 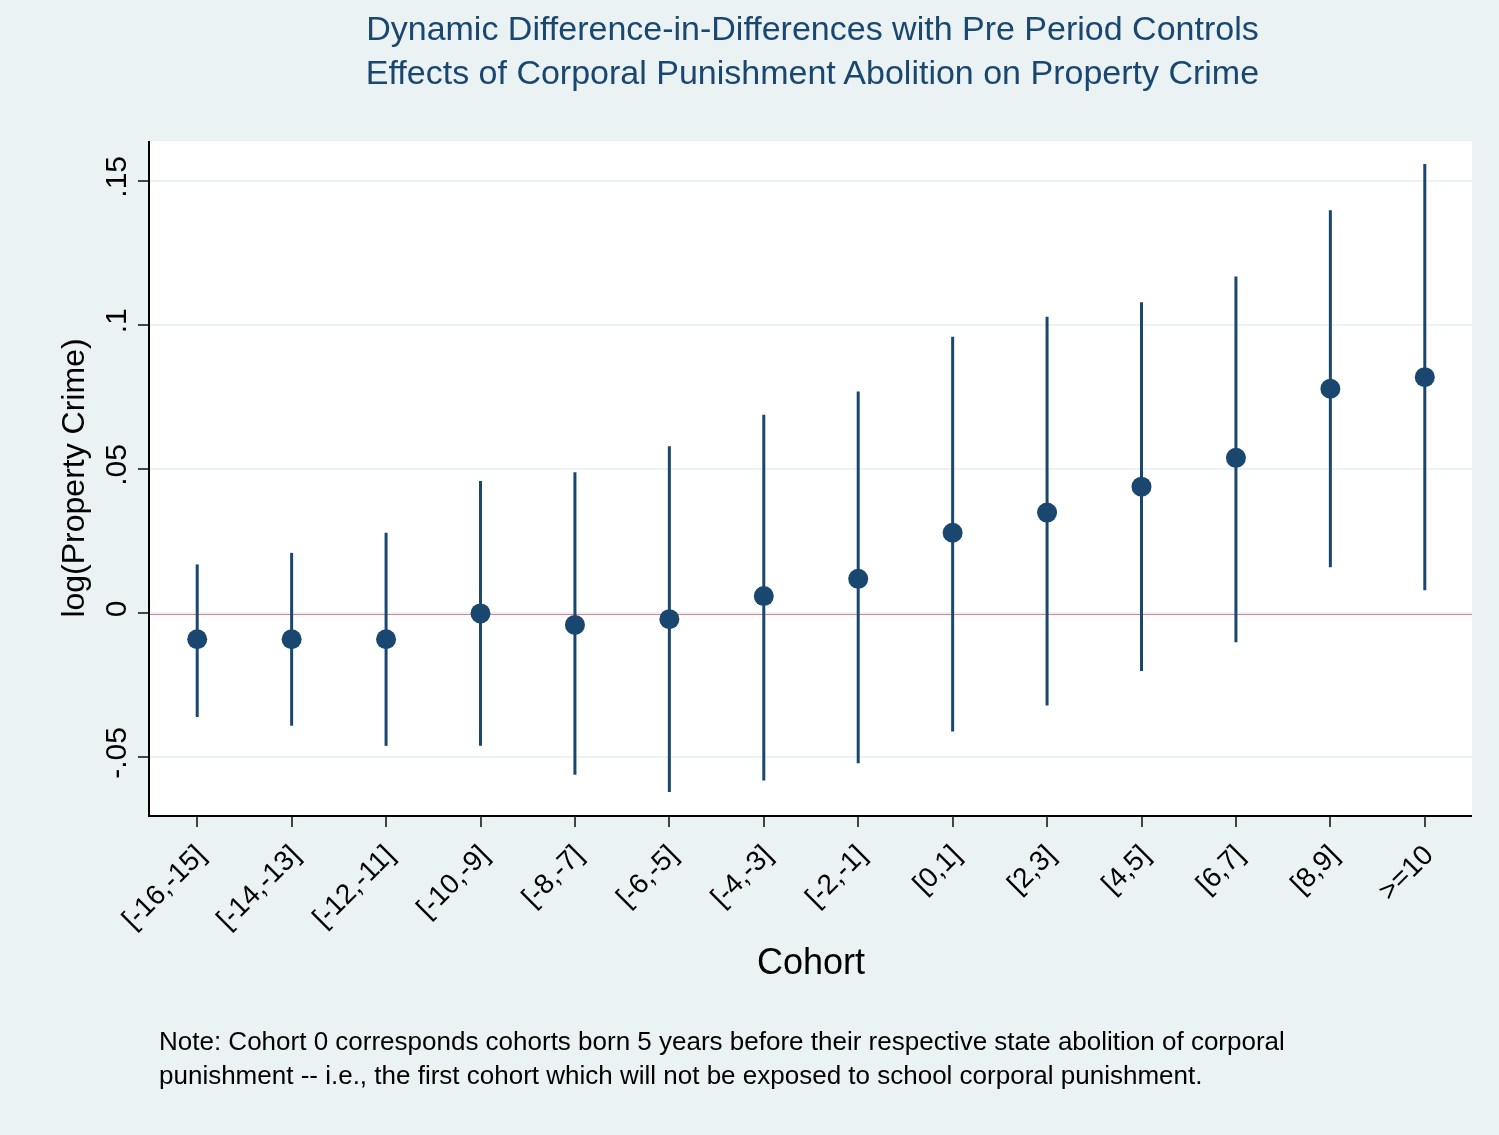 What do you see at coordinates (115, 465) in the screenshot?
I see `y-tick-label: .05` at bounding box center [115, 465].